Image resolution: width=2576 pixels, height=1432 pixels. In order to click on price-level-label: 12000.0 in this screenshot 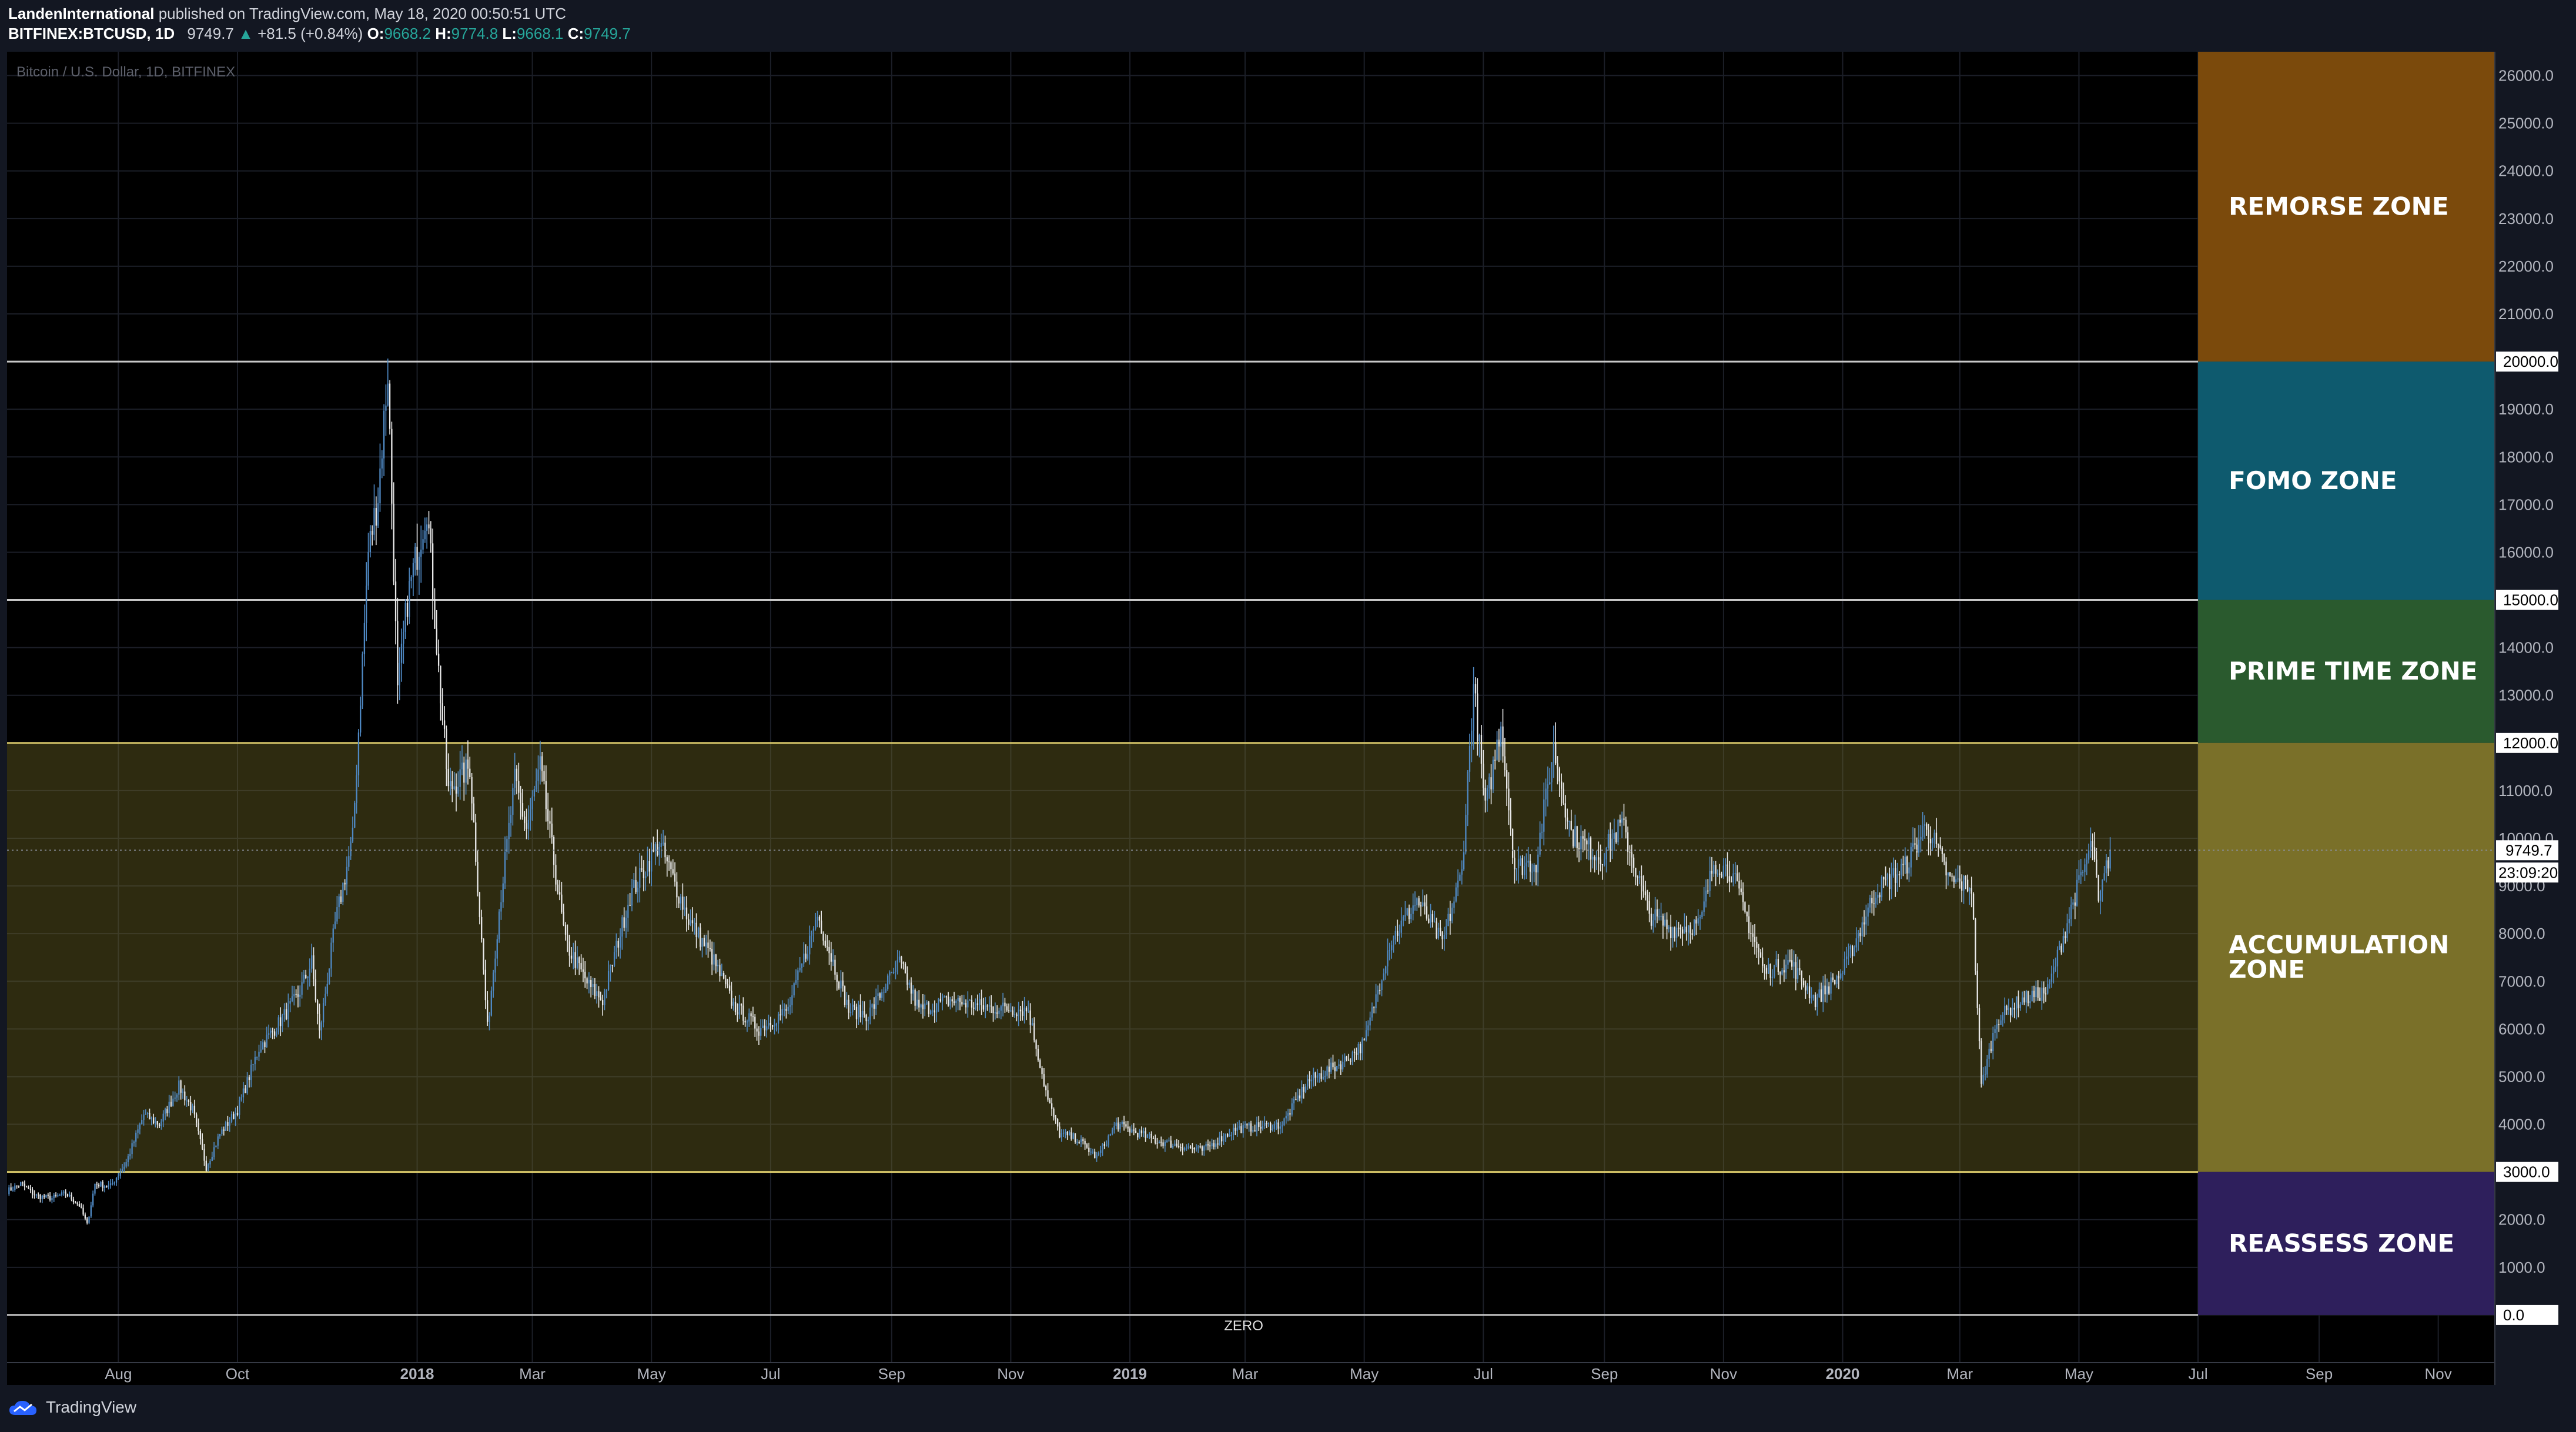, I will do `click(2530, 743)`.